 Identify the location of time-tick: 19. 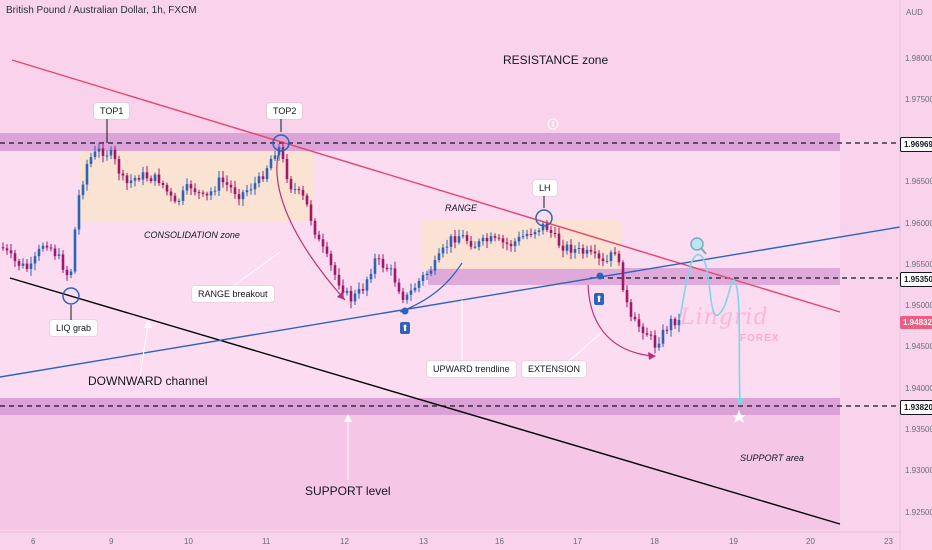
(733, 541).